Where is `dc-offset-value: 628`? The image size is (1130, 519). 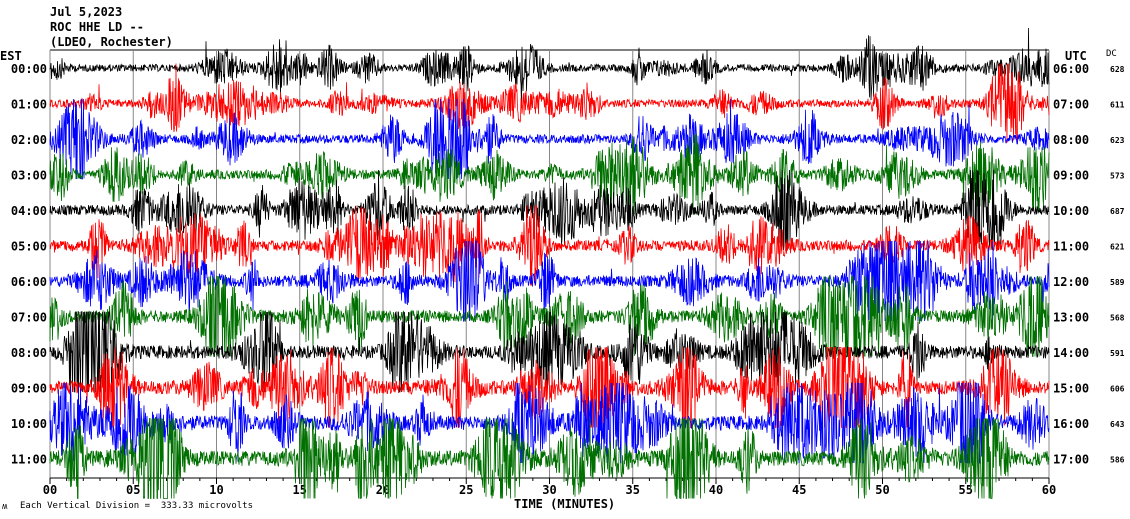
dc-offset-value: 628 is located at coordinates (1117, 69).